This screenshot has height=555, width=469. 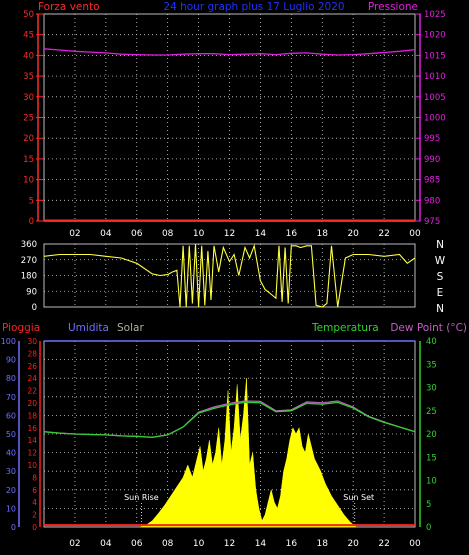 I want to click on rain-legend: Pioggia, so click(x=21, y=328).